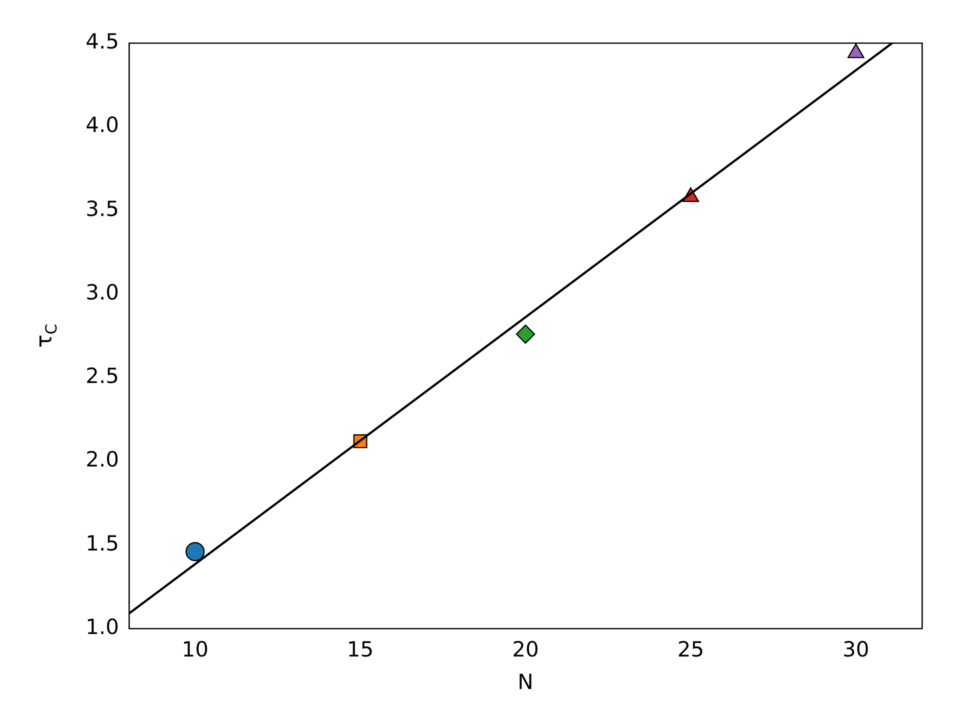  I want to click on y-tick-label: 2.5, so click(102, 376).